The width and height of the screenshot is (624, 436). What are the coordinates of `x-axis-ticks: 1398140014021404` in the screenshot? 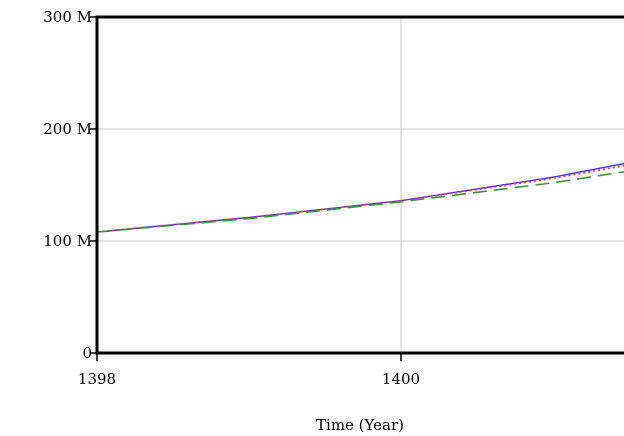 It's located at (249, 370).